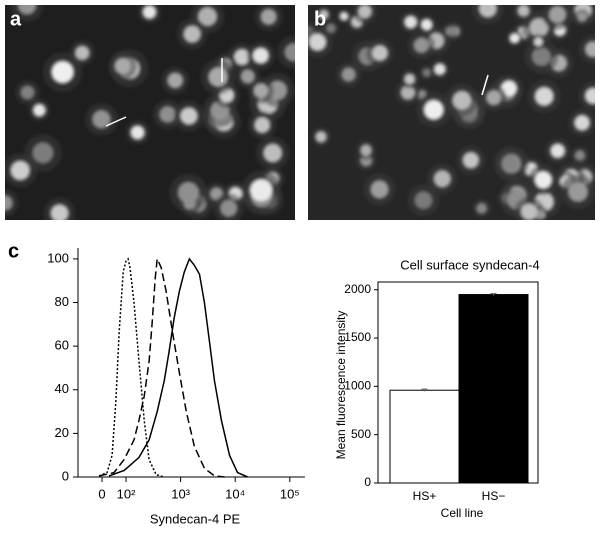  Describe the element at coordinates (469, 264) in the screenshot. I see `chart-title: Cell surface syndecan-4` at that location.